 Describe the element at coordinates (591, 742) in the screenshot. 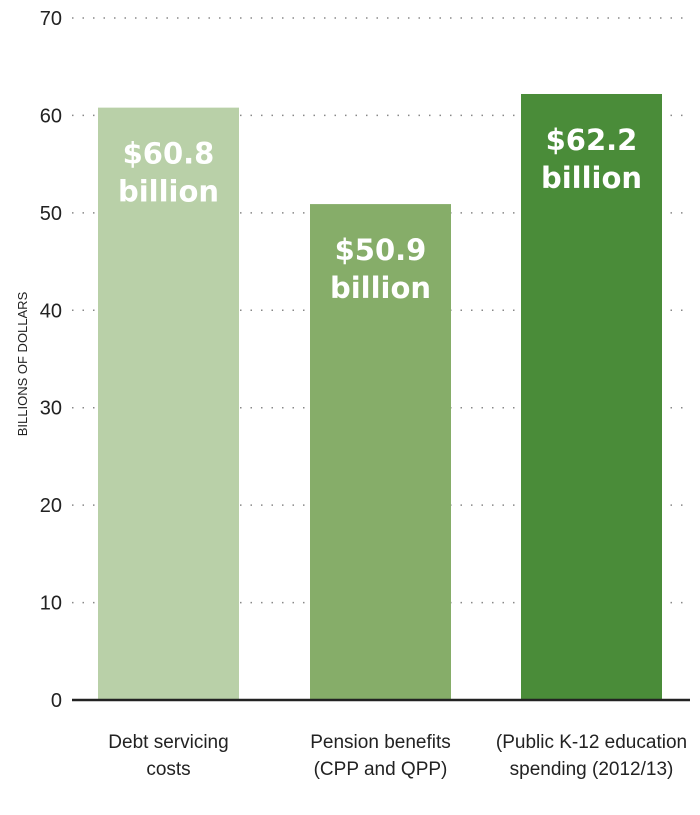

I see `x-category-label: (Public K-12 education` at that location.